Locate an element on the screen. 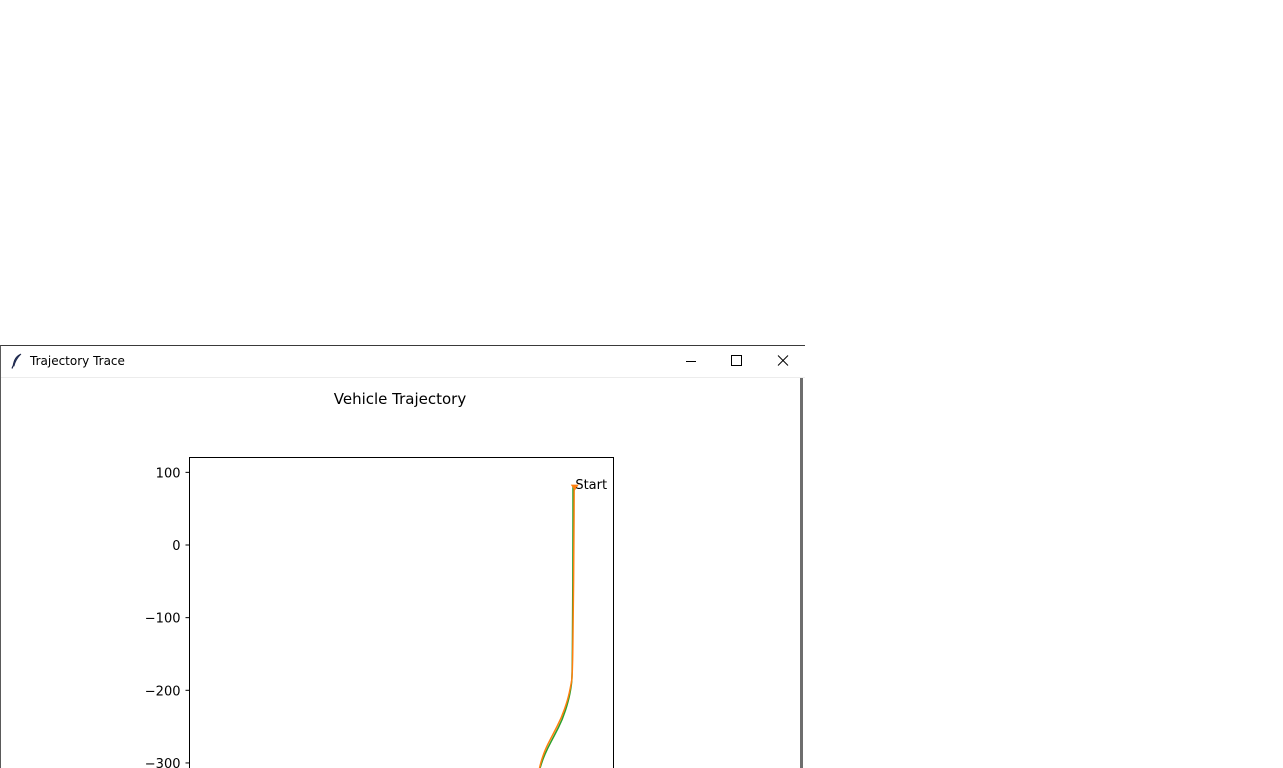 This screenshot has width=1283, height=768. trajectory-series-line is located at coordinates (556, 627).